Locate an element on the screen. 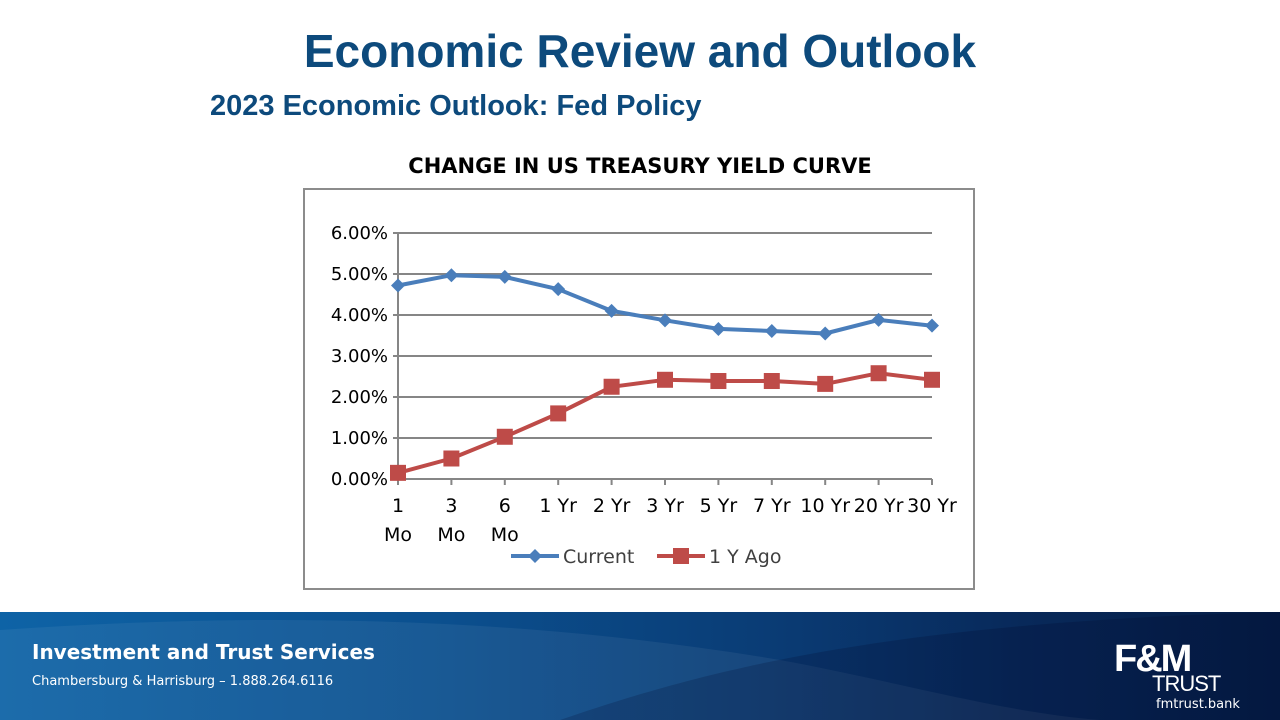  y-tick-label: 5.00% is located at coordinates (359, 274).